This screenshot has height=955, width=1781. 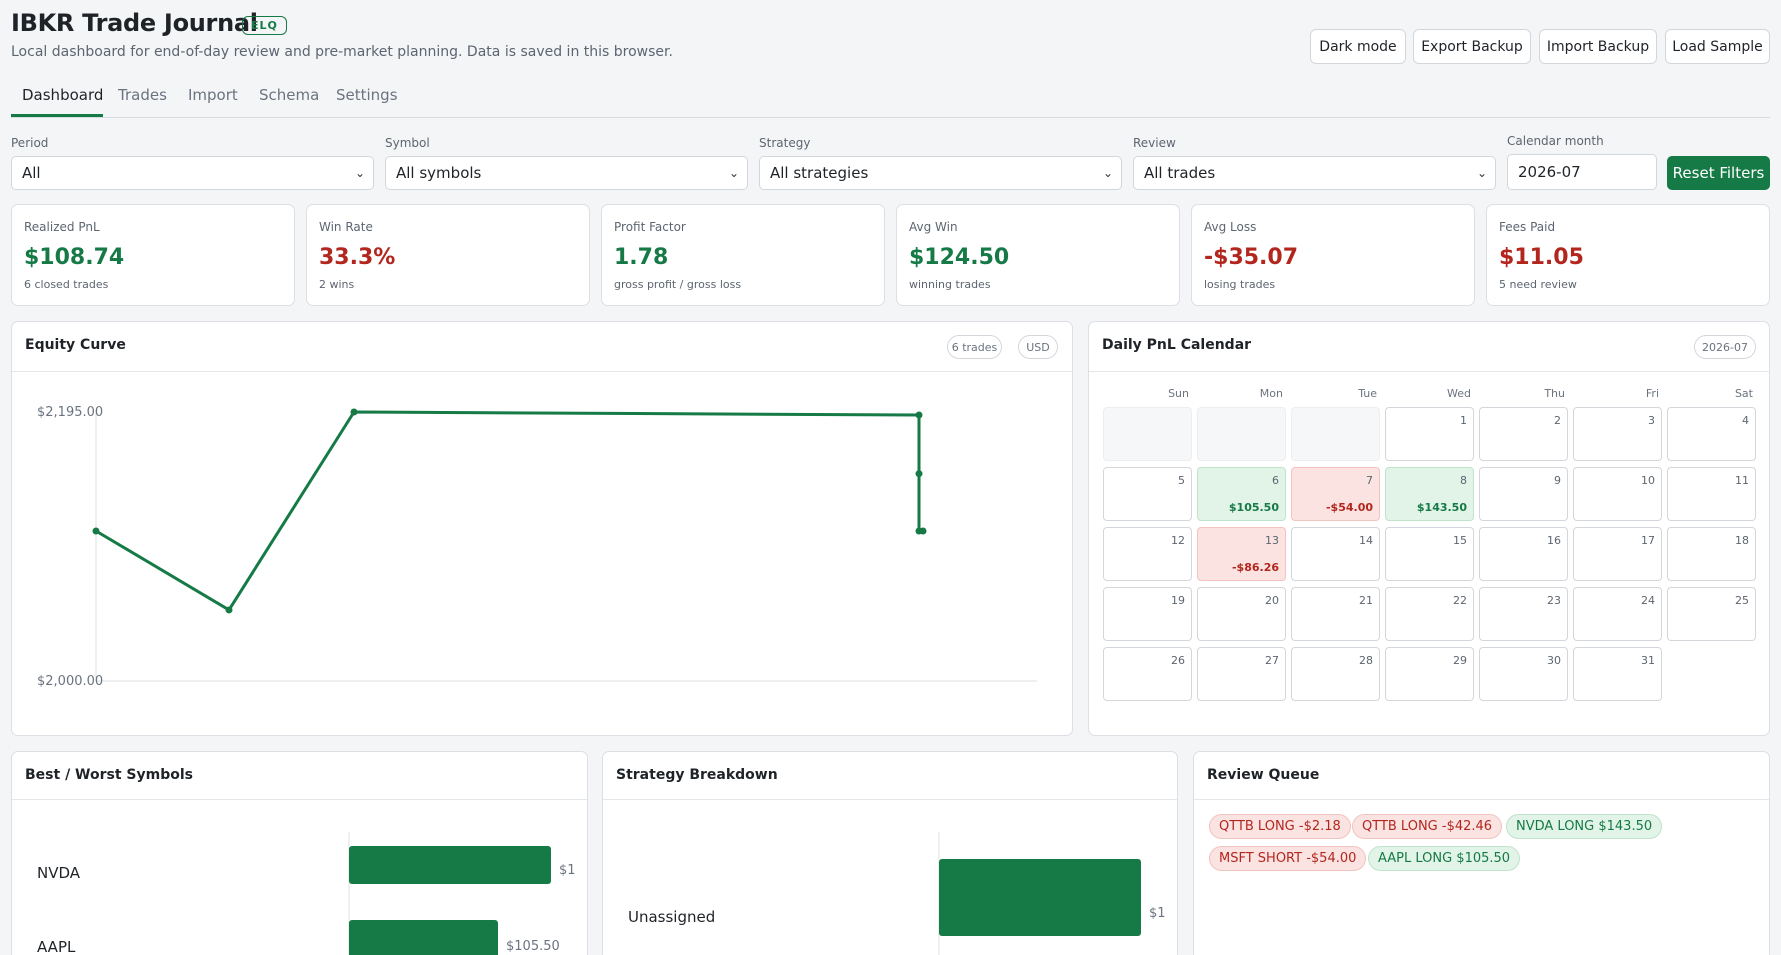 I want to click on calendar-day-10: 10, so click(x=1617, y=494).